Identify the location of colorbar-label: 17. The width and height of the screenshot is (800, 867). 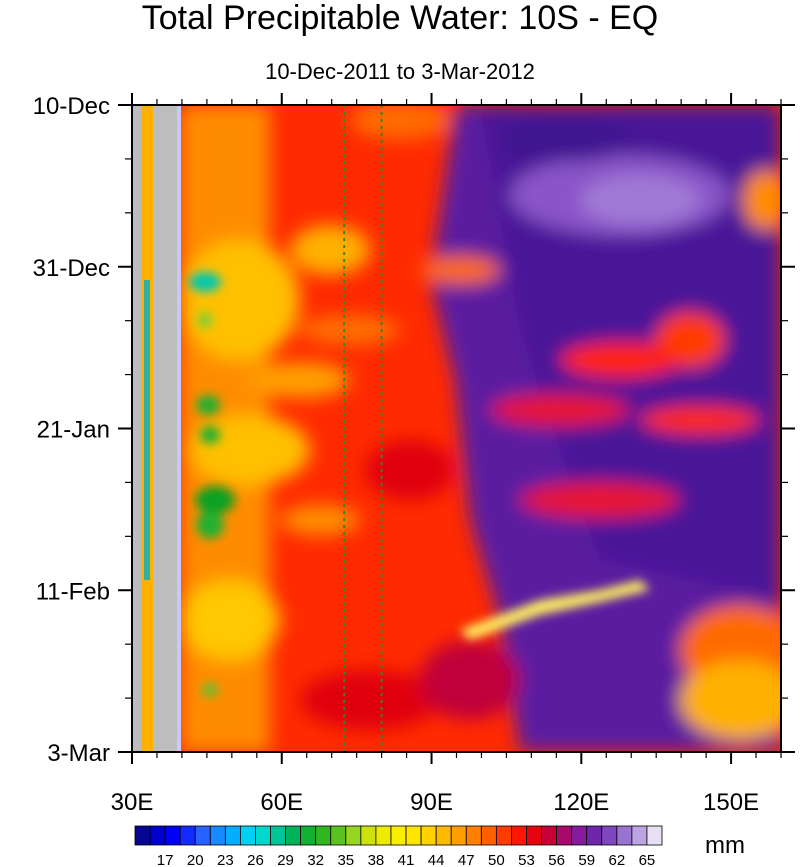
(165, 859).